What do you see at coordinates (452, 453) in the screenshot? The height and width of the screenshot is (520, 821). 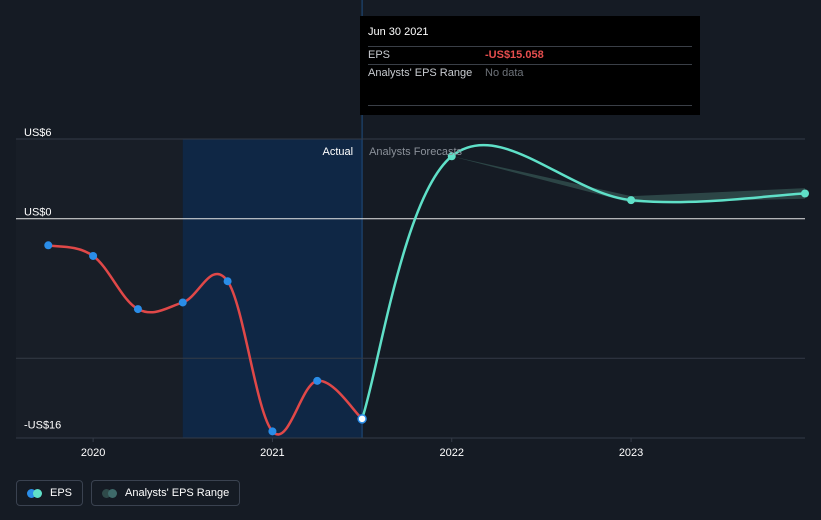 I see `x-tick-label: 2022` at bounding box center [452, 453].